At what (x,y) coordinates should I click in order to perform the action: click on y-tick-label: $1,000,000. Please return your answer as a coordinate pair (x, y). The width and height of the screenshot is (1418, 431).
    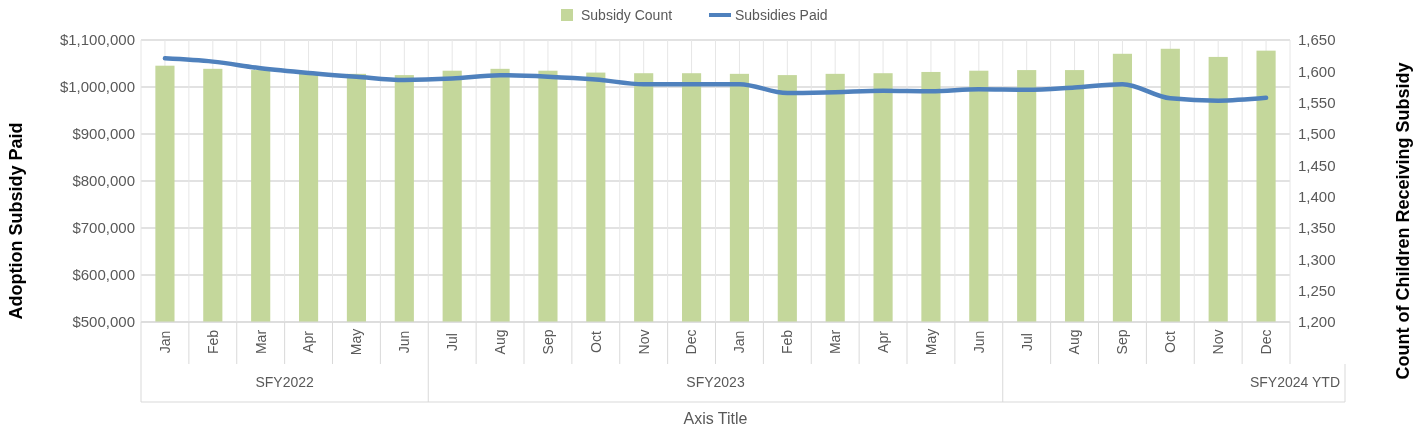
    Looking at the image, I should click on (97, 87).